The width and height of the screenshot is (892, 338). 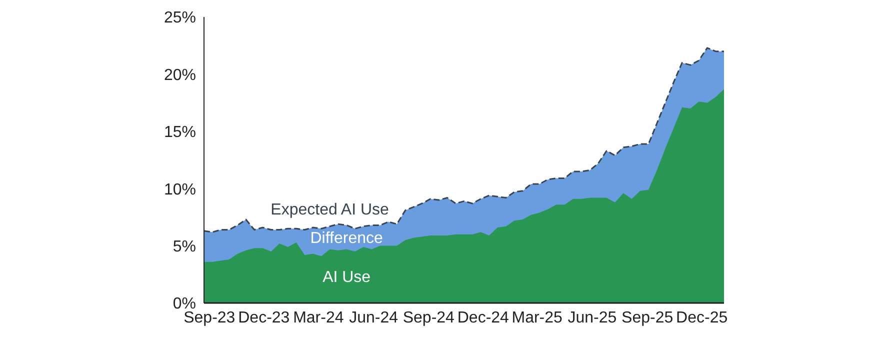 What do you see at coordinates (483, 317) in the screenshot?
I see `x-tick-label: Dec-24` at bounding box center [483, 317].